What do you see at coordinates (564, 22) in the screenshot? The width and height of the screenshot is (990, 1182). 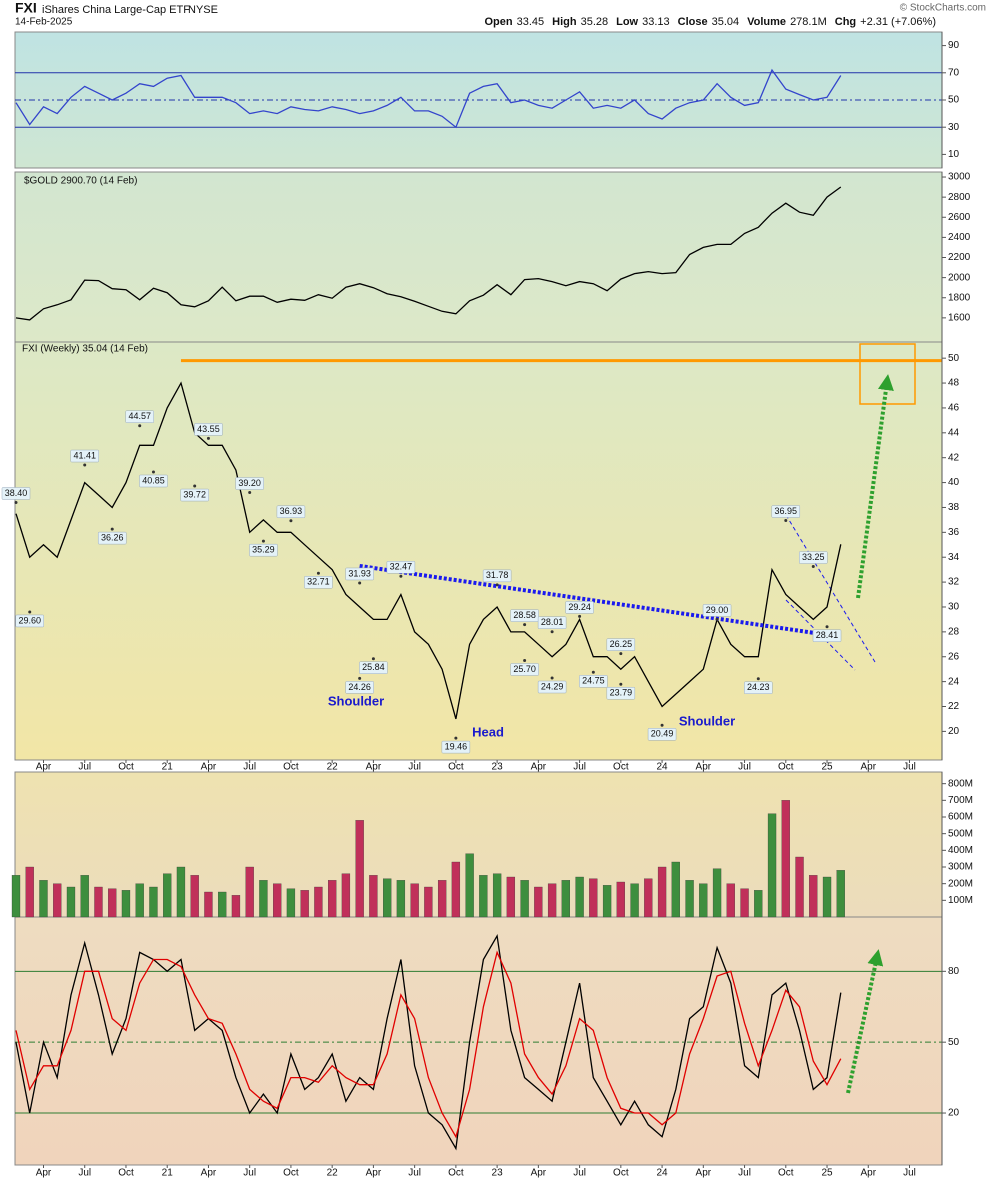 I see `quote-label: High` at bounding box center [564, 22].